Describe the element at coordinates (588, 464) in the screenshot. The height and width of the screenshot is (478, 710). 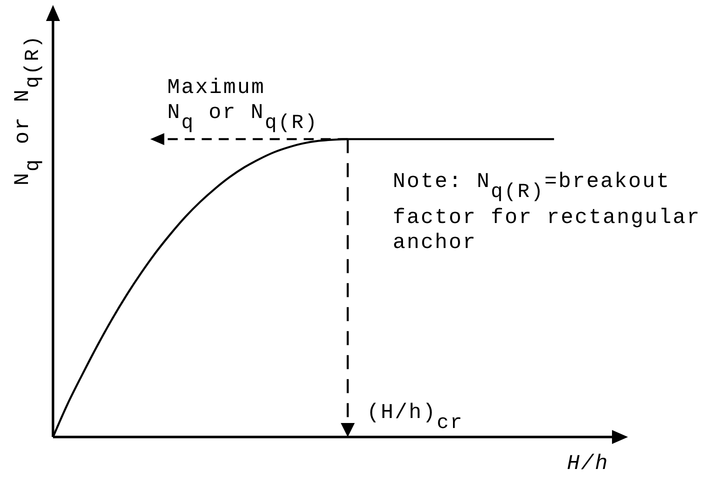
I see `x-axis-title: H/h` at that location.